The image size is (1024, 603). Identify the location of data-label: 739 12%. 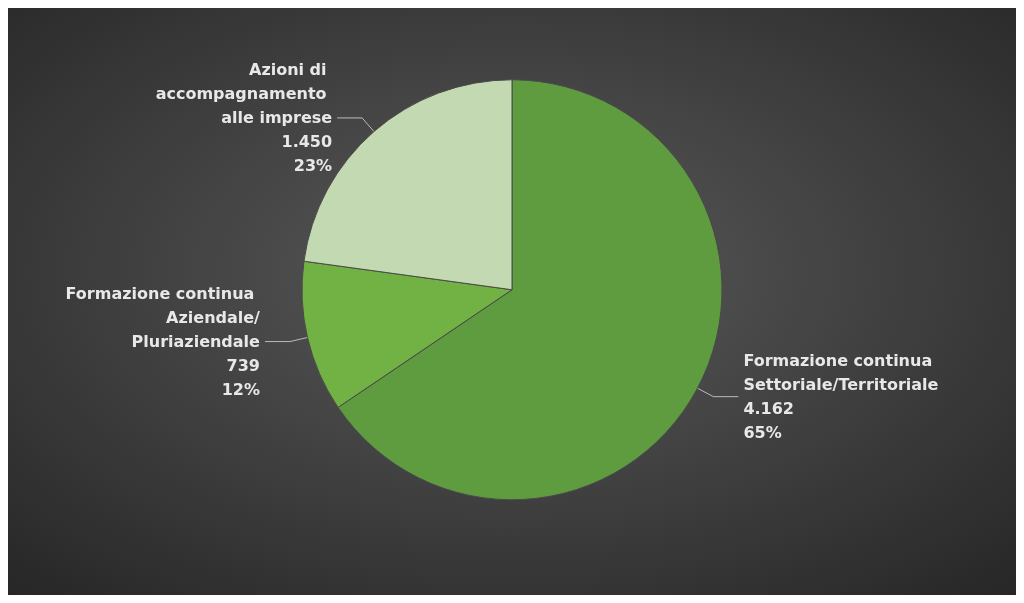
(240, 378).